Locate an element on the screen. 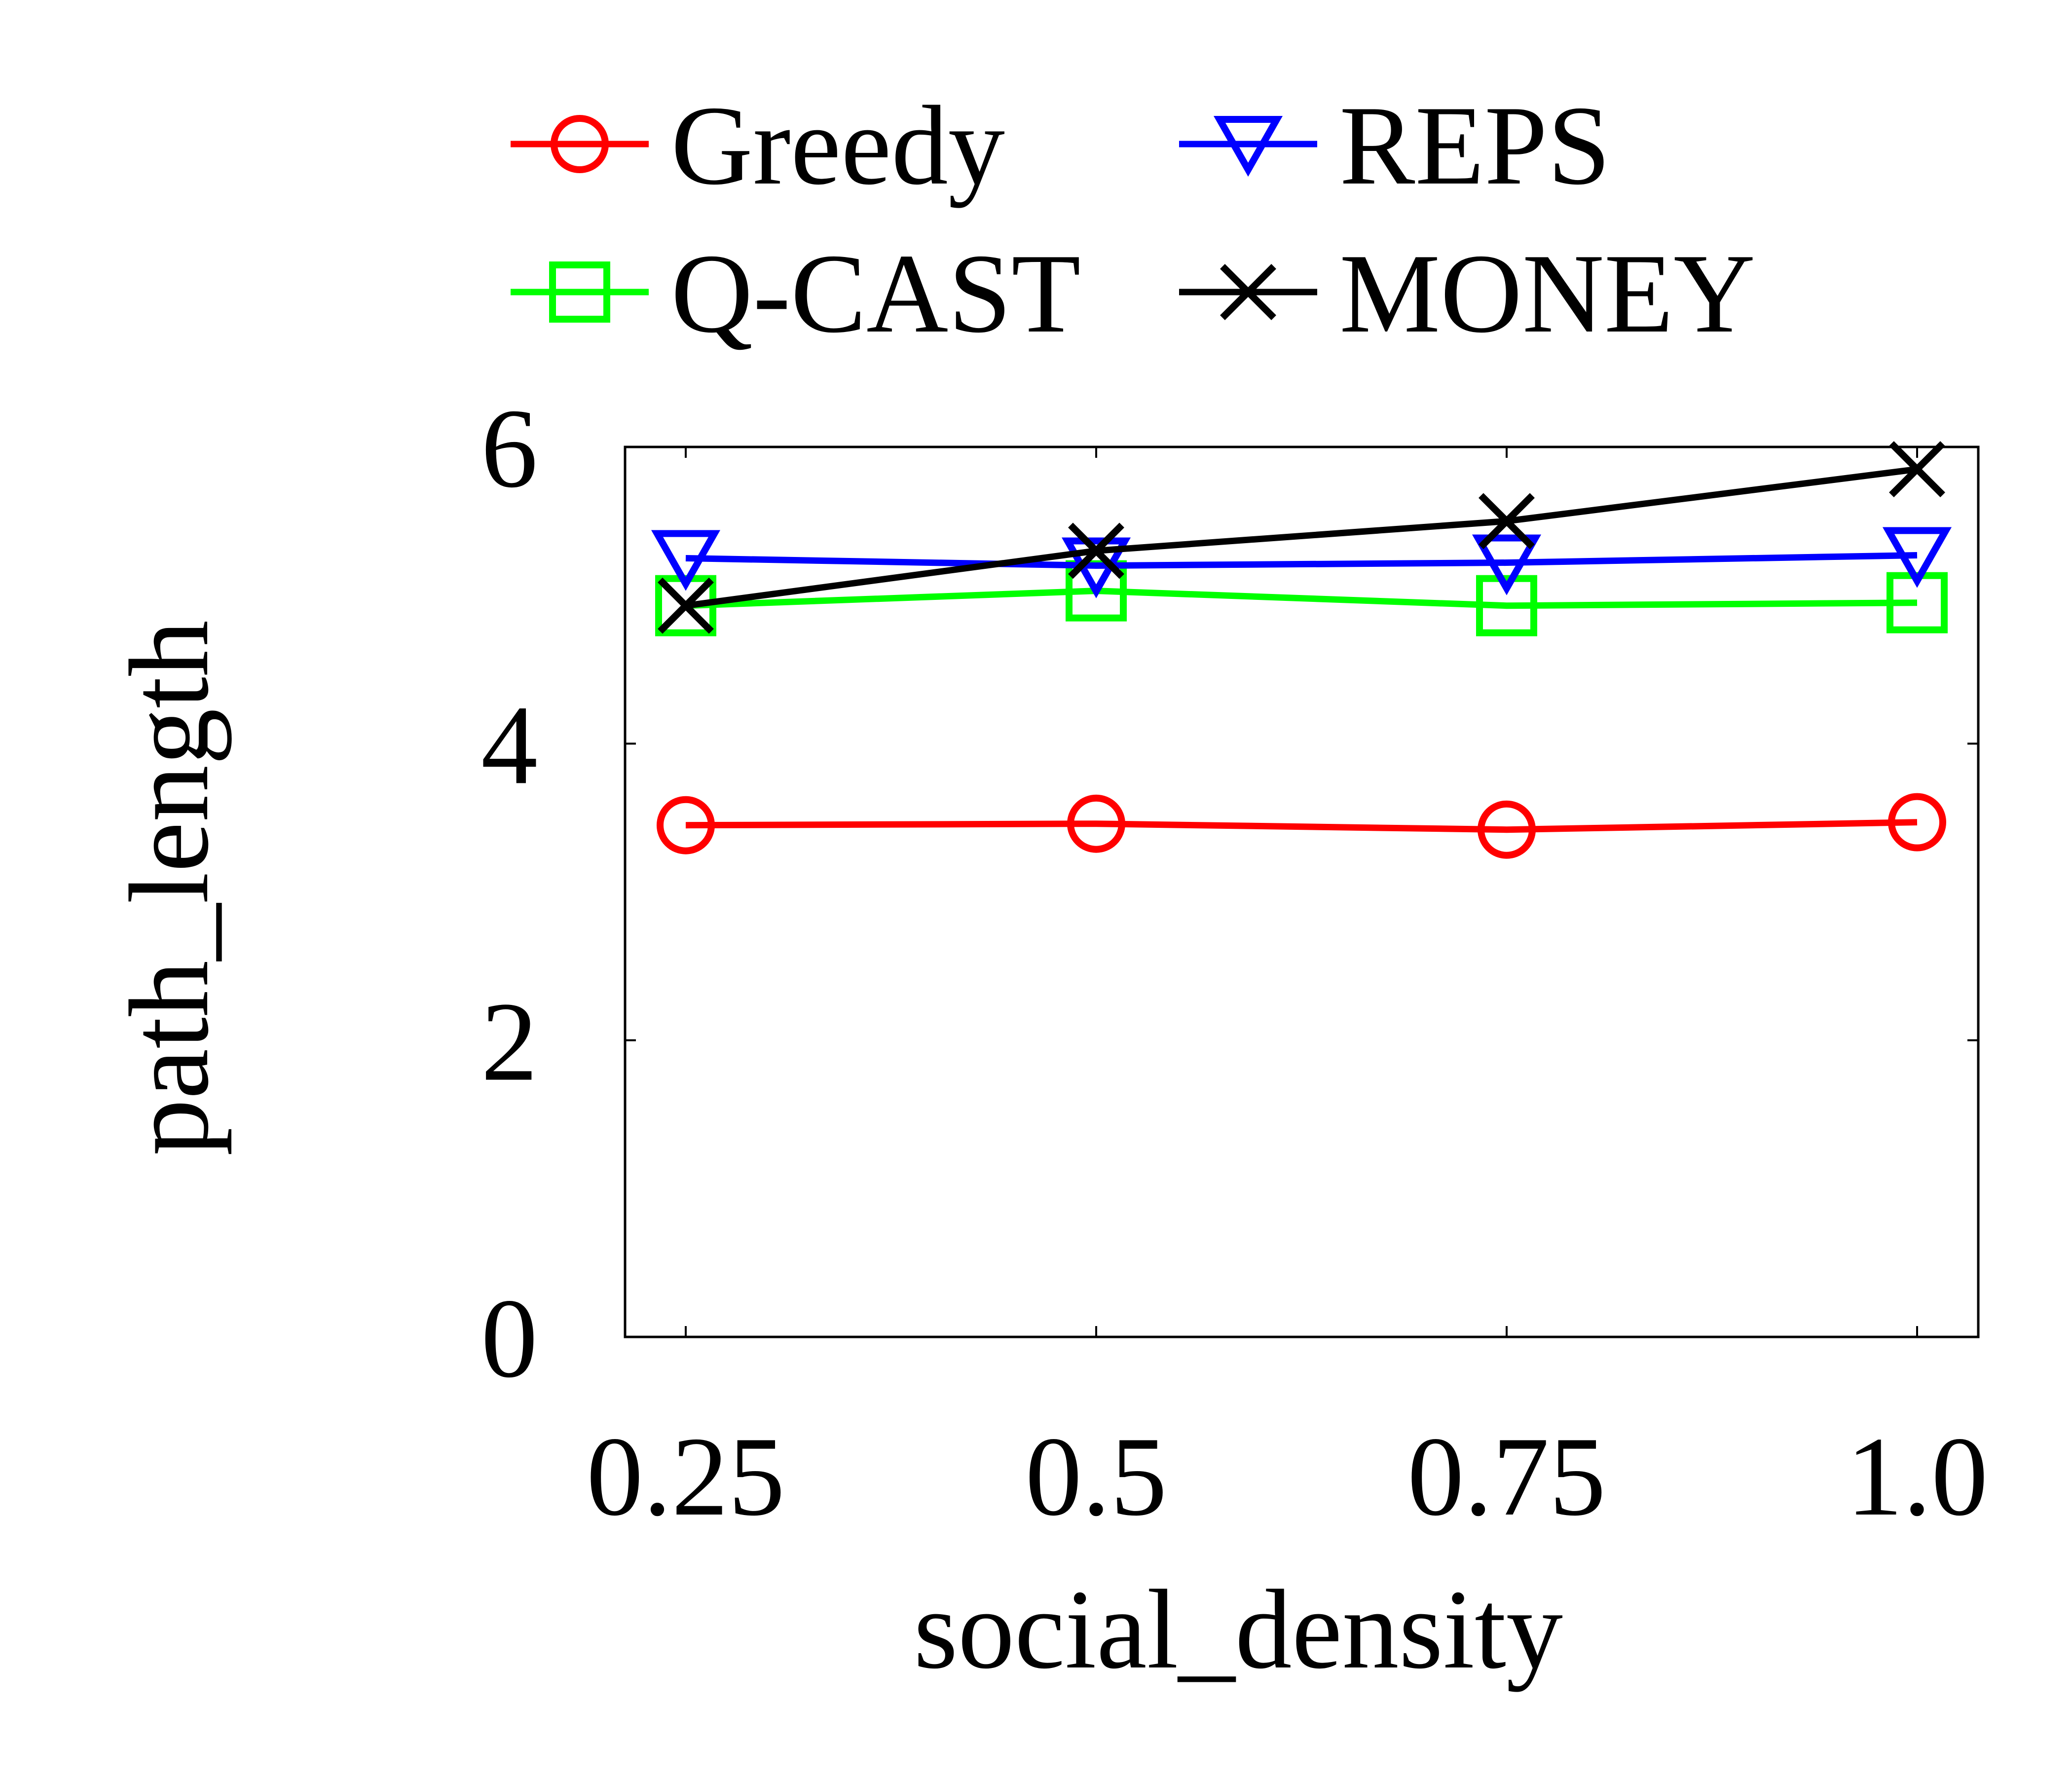 This screenshot has width=2072, height=1776. x-tick-label: 0.25 is located at coordinates (686, 1476).